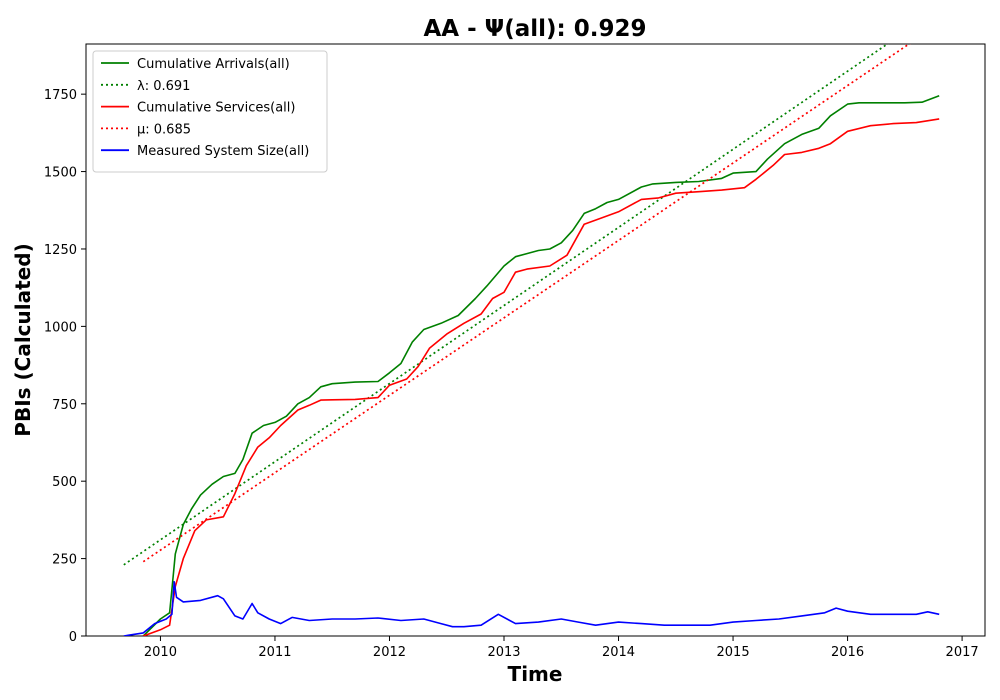  What do you see at coordinates (60, 173) in the screenshot?
I see `y-tick-label: 1500` at bounding box center [60, 173].